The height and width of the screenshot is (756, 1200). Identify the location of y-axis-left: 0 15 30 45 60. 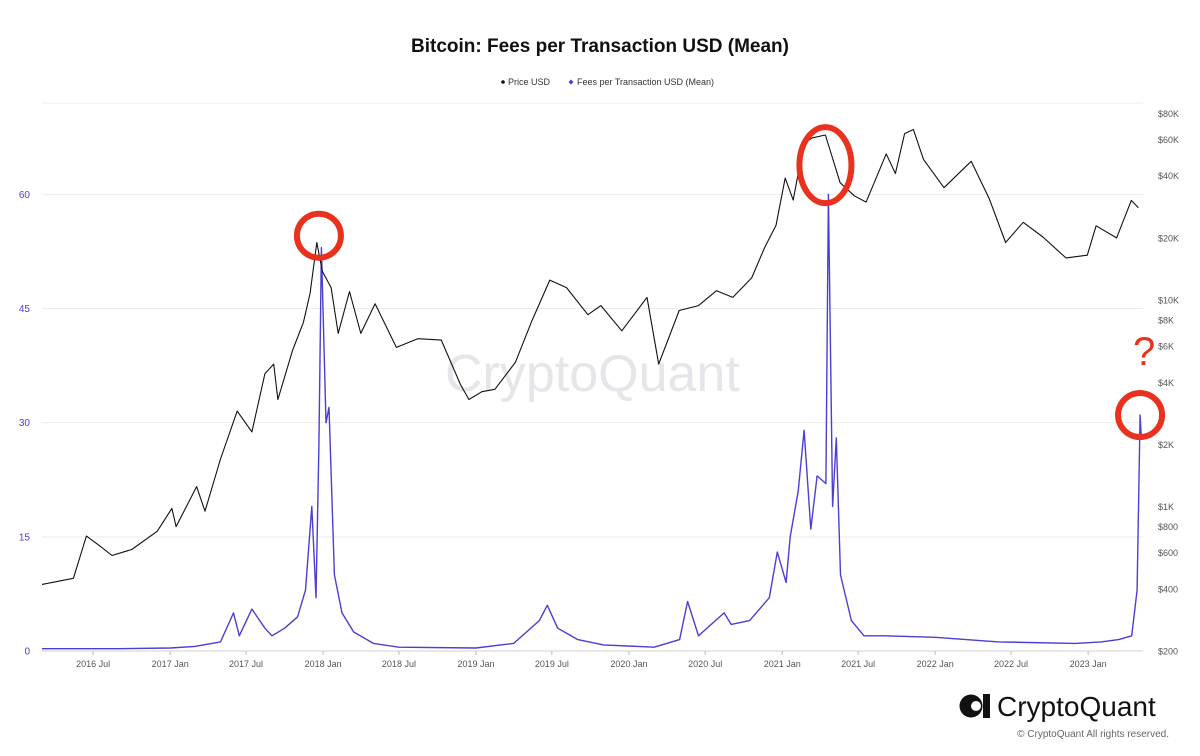
(25, 424).